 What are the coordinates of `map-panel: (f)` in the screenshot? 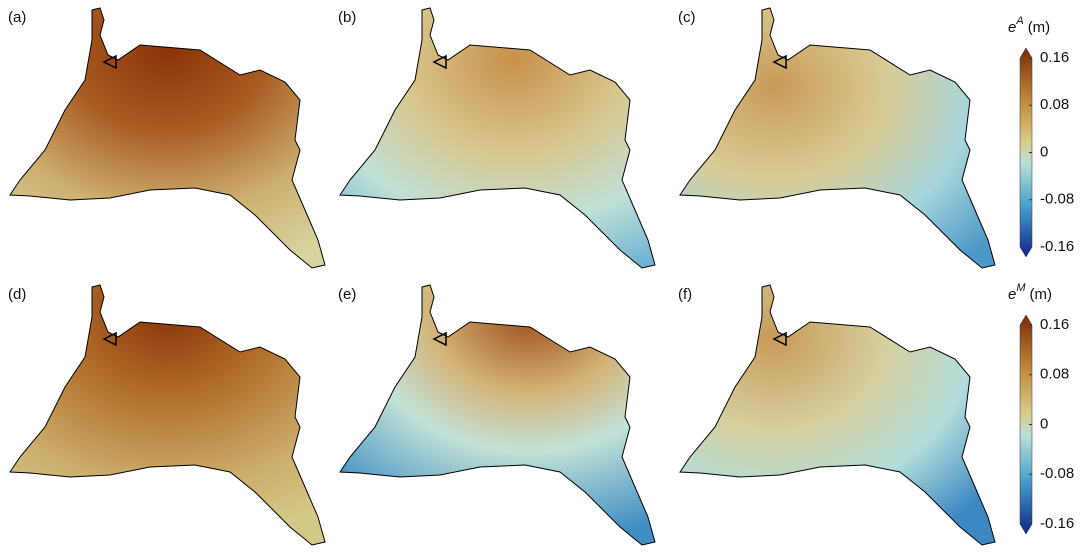 It's located at (837, 415).